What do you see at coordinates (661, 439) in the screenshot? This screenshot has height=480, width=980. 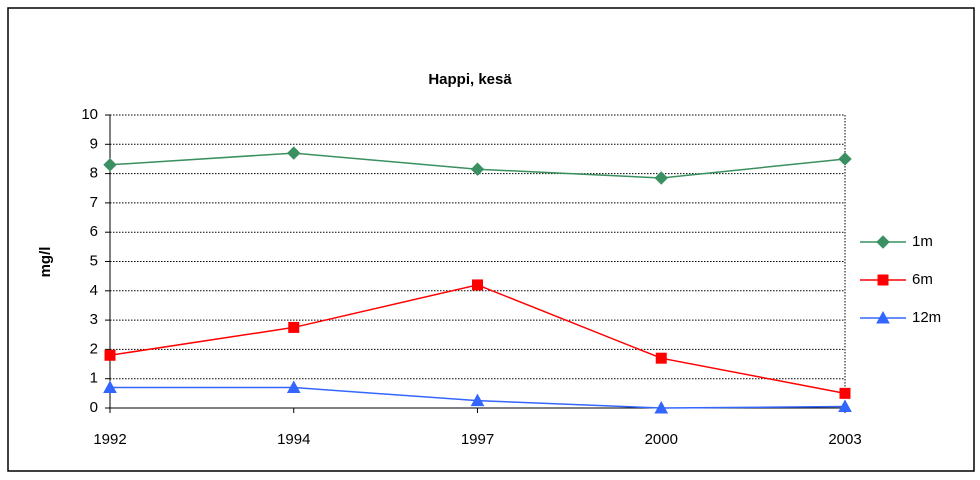 I see `x-tick-label: 2000` at bounding box center [661, 439].